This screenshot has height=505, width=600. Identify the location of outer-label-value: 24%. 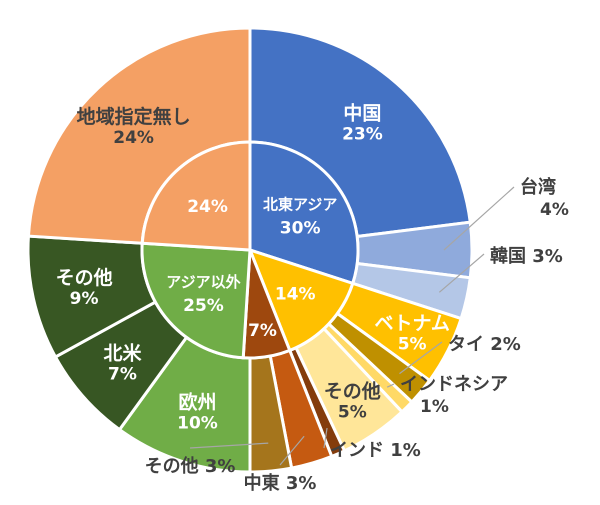
(133, 138).